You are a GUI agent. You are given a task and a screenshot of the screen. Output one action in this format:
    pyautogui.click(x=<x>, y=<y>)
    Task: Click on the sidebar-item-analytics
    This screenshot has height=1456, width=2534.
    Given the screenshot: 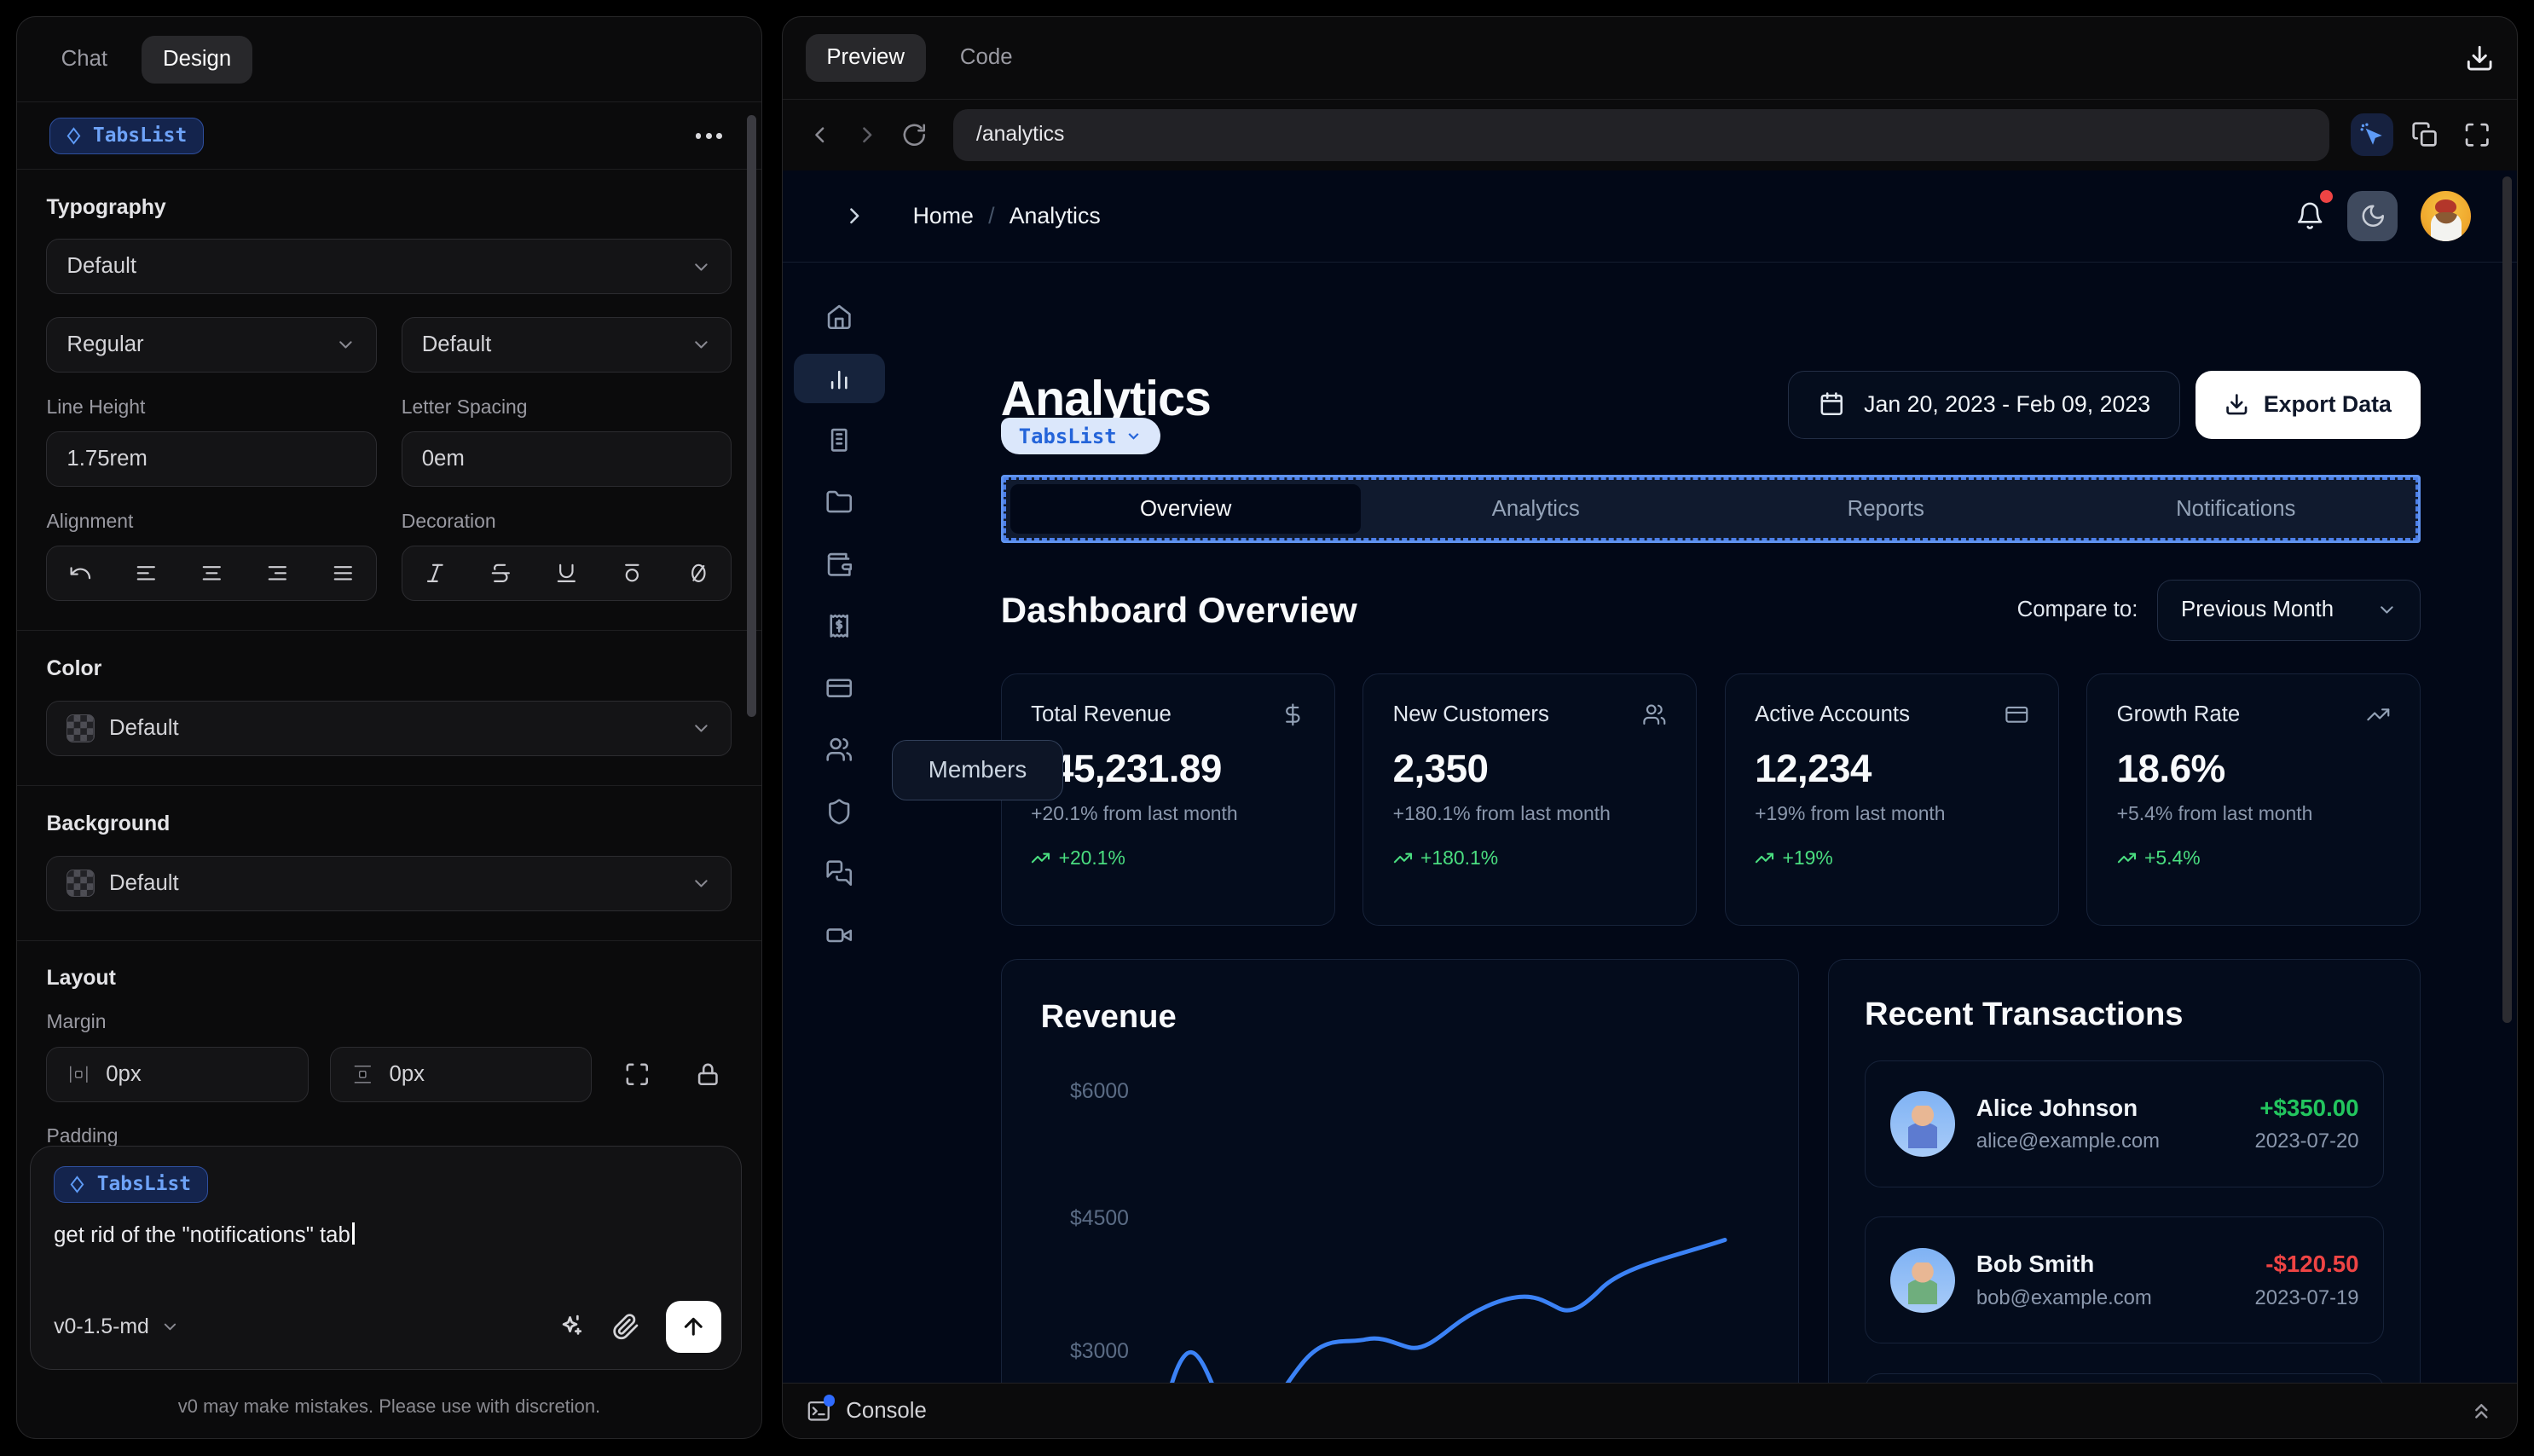 What is the action you would take?
    pyautogui.click(x=840, y=378)
    